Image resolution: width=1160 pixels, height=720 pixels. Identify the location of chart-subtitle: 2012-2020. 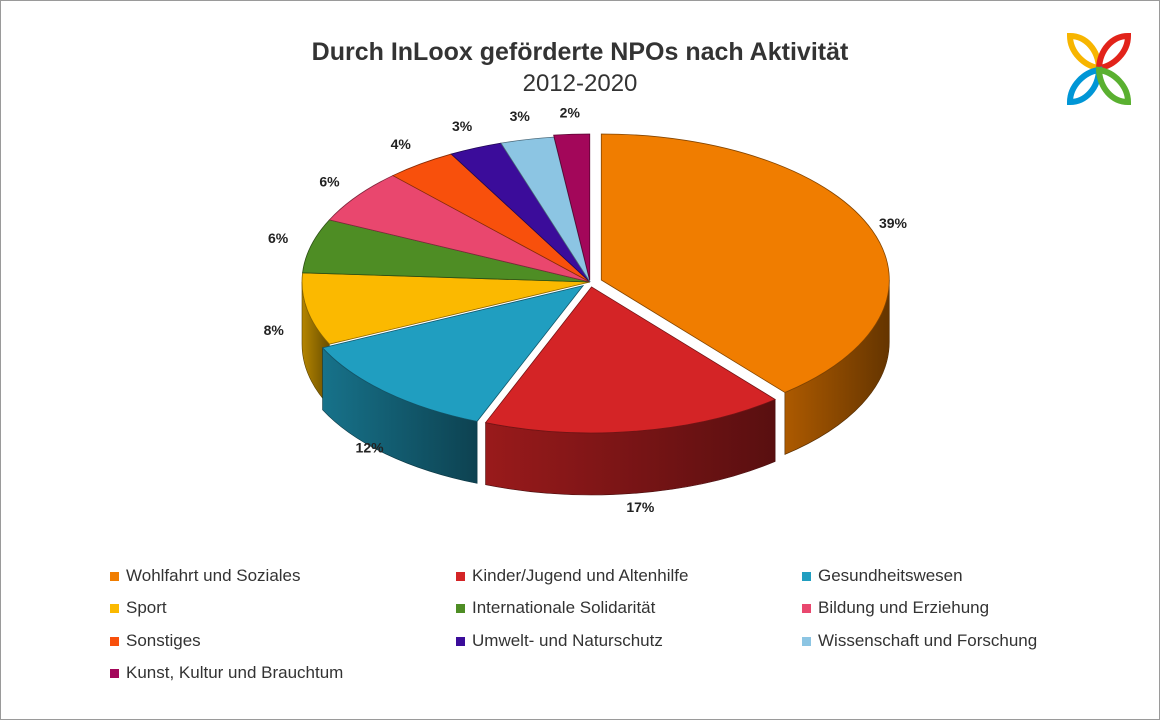
(580, 83).